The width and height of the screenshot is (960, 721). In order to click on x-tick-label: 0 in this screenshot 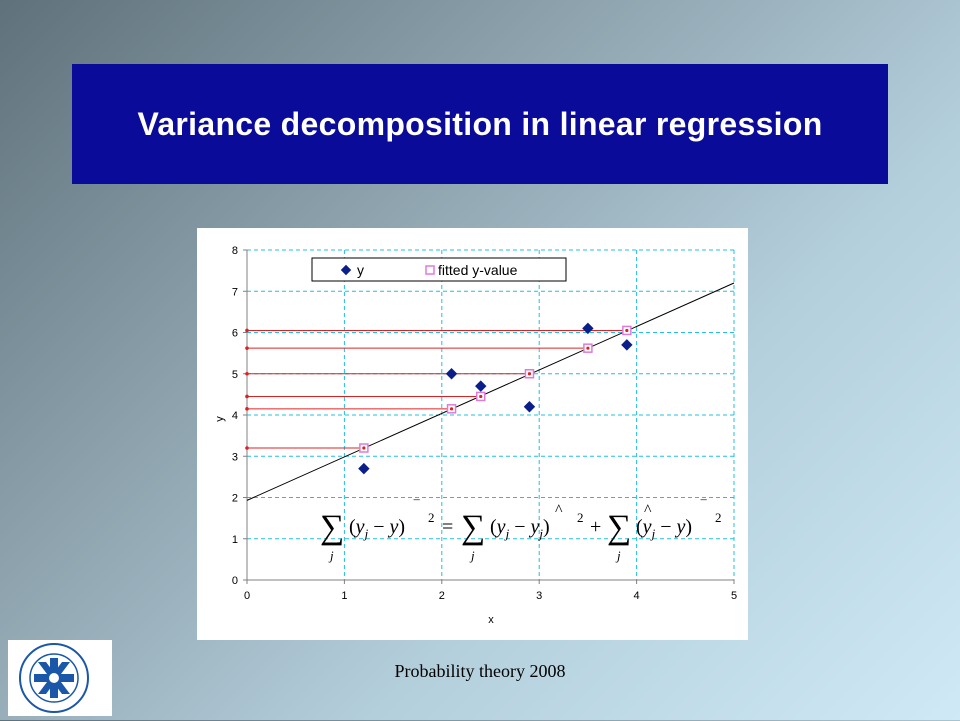, I will do `click(247, 596)`.